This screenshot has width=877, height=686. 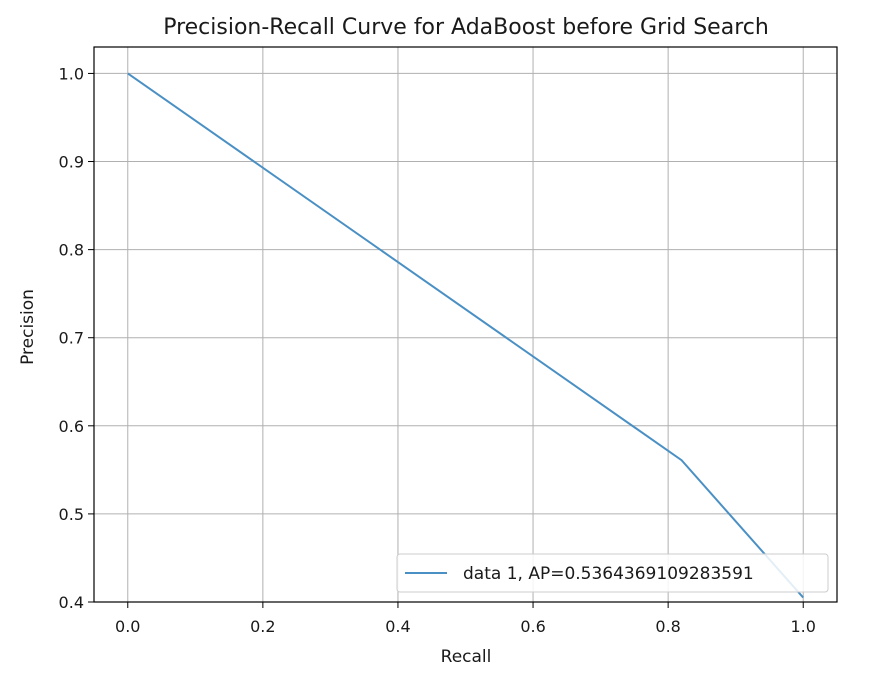 I want to click on x-tick-label: 0.4, so click(x=397, y=626).